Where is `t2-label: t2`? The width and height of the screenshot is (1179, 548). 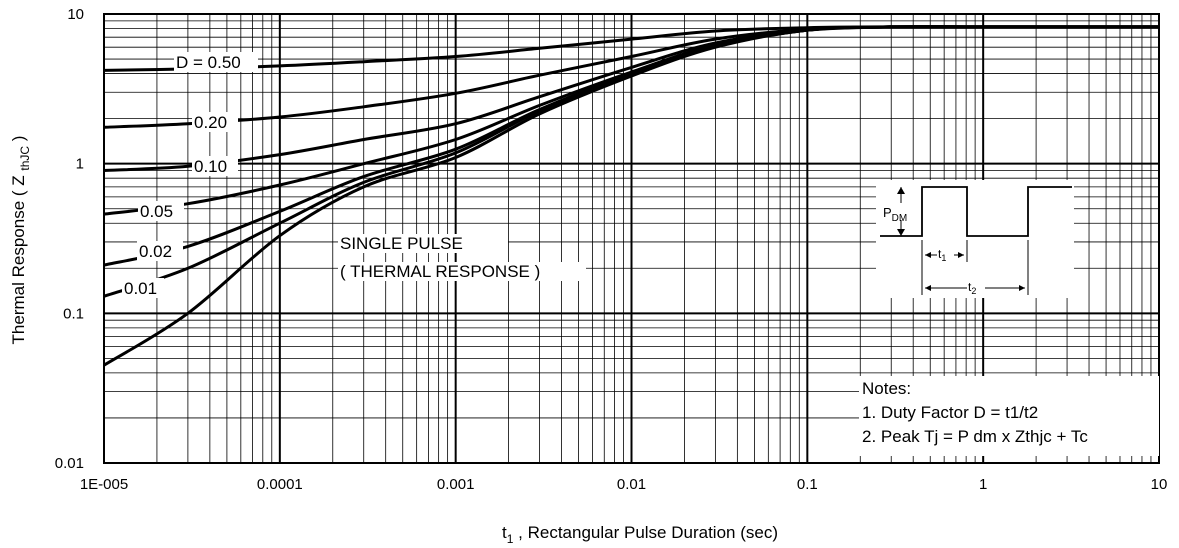 t2-label: t2 is located at coordinates (972, 288).